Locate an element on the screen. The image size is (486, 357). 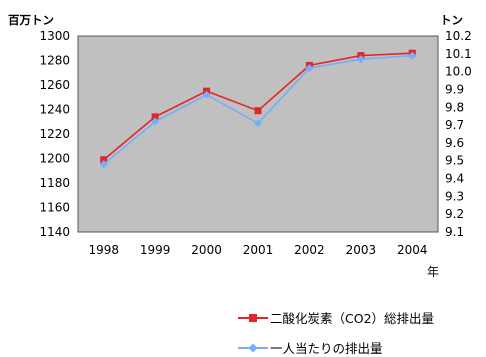
right-tick-label: 9.2 is located at coordinates (454, 214).